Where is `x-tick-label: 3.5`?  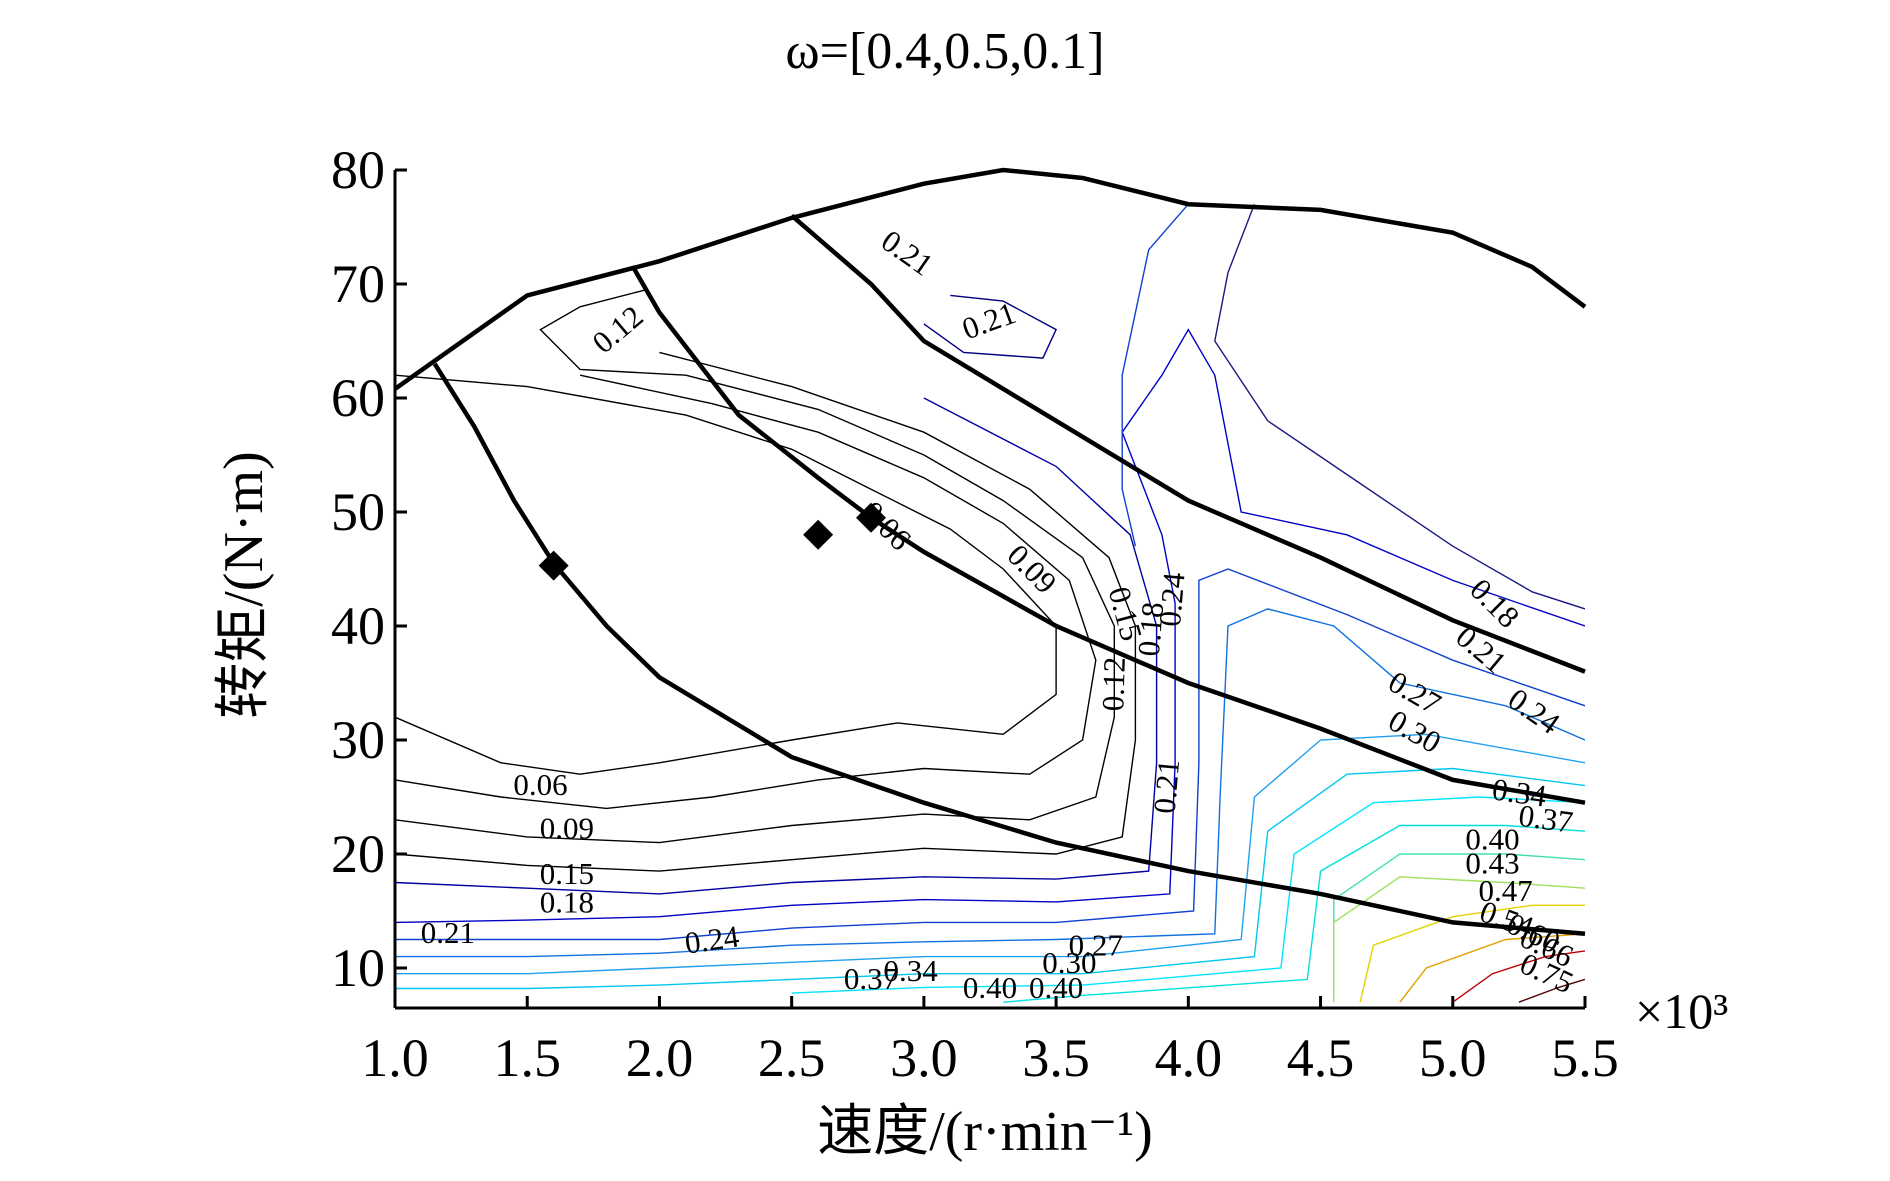 x-tick-label: 3.5 is located at coordinates (1056, 1058).